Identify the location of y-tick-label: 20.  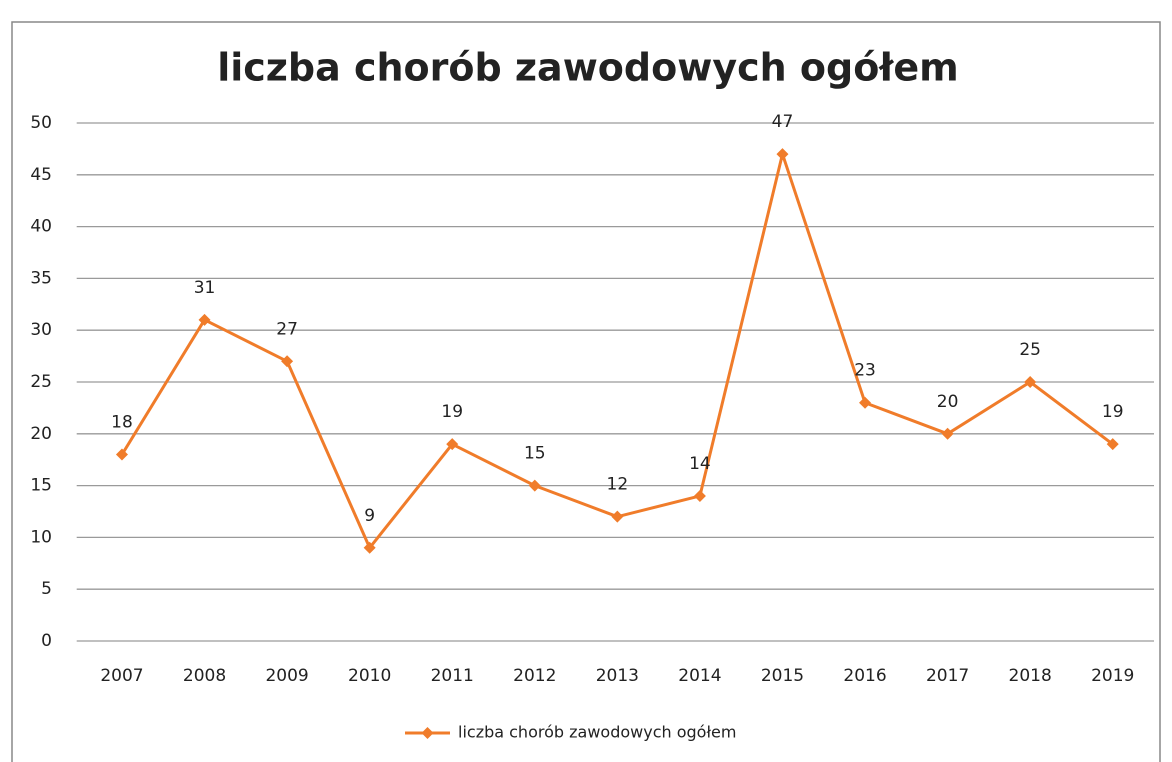
(41, 434).